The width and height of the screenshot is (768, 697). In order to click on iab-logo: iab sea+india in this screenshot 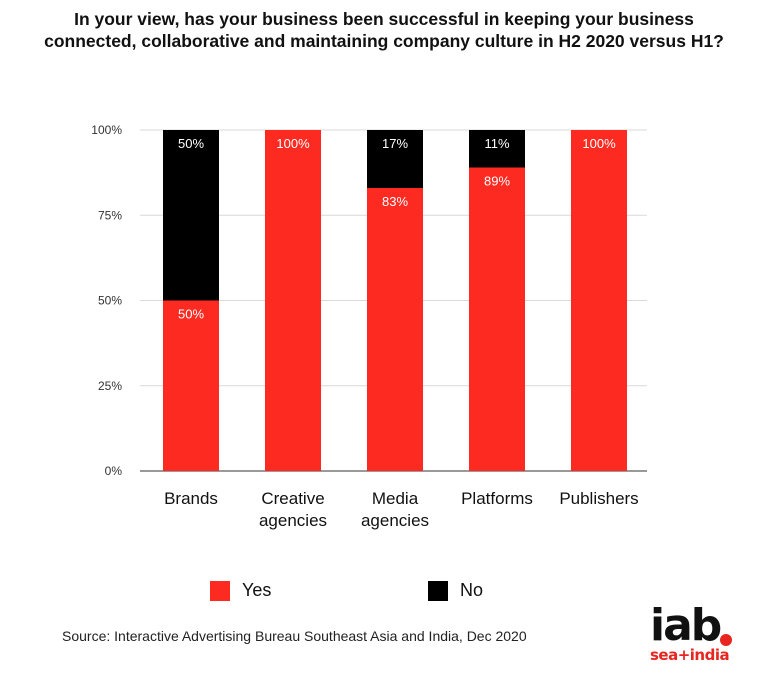, I will do `click(700, 635)`.